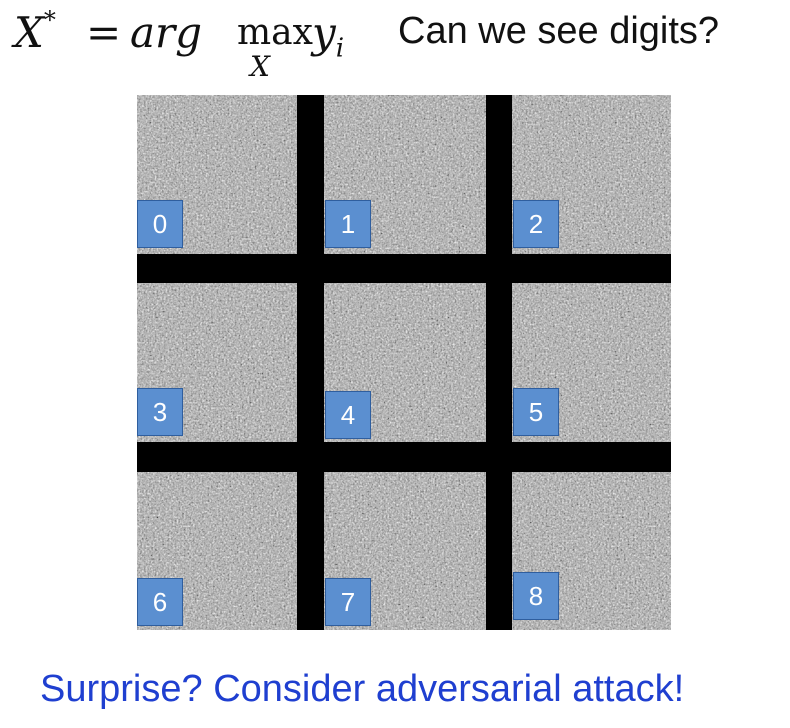 The image size is (790, 728). What do you see at coordinates (348, 224) in the screenshot?
I see `cell-index-label-1: 1` at bounding box center [348, 224].